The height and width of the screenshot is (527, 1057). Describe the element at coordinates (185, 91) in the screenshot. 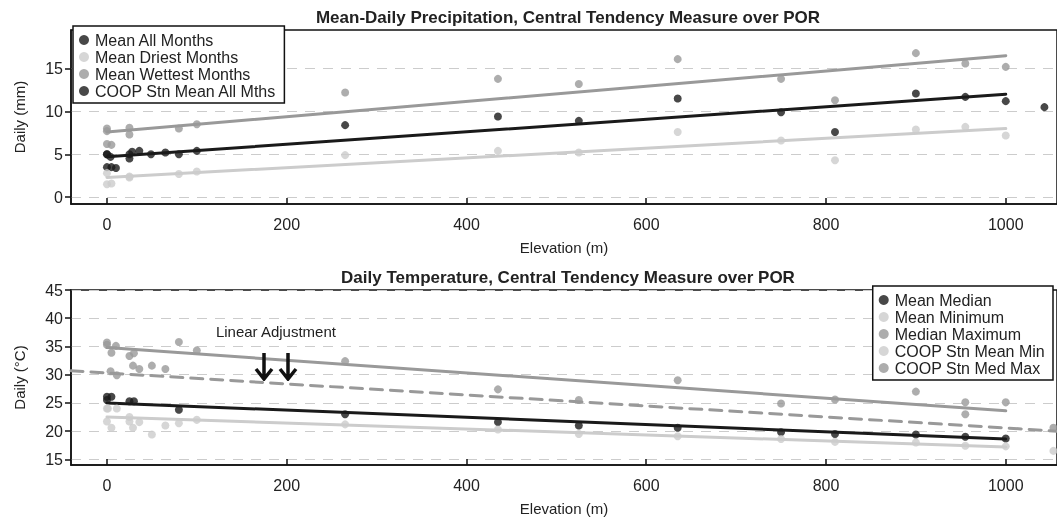

I see `legend-label: COOP Stn Mean All Mths` at that location.